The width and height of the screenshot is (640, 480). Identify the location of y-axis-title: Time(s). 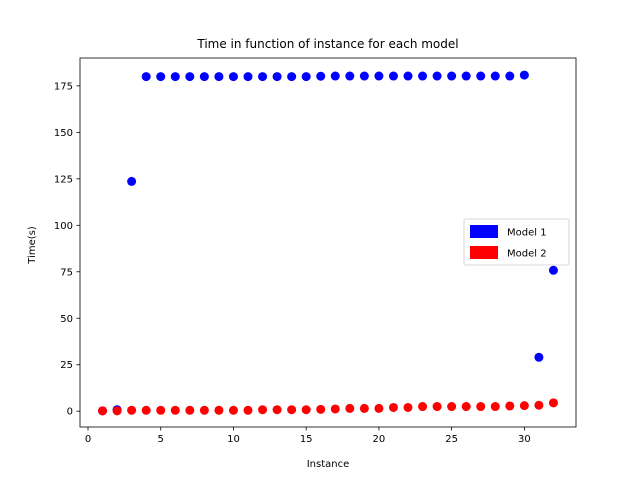
(32, 245).